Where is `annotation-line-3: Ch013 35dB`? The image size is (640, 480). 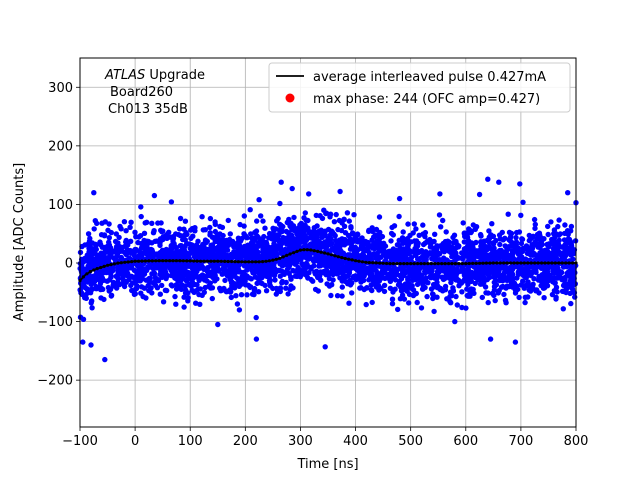
annotation-line-3: Ch013 35dB is located at coordinates (148, 109).